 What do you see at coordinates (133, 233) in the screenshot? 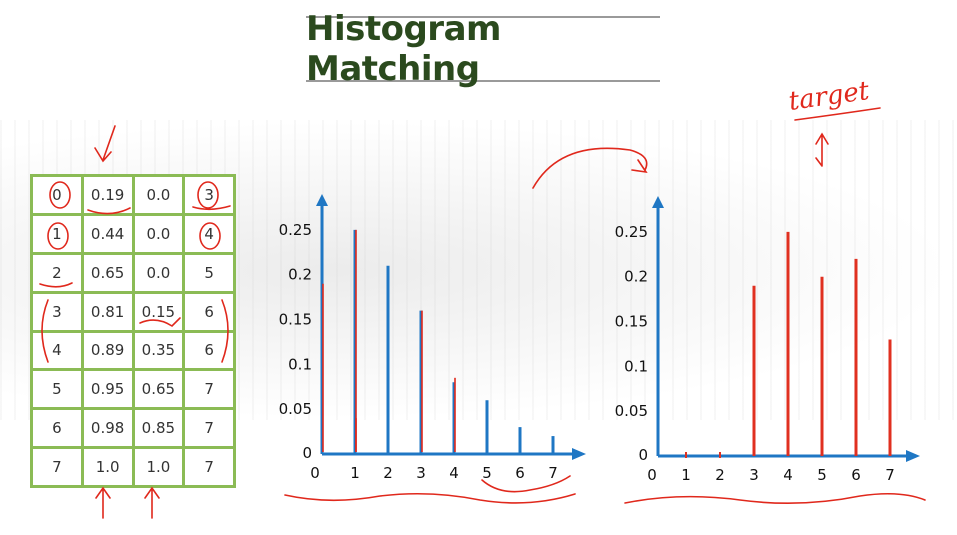
I see `table-row: 1 0.44 0.0 4` at bounding box center [133, 233].